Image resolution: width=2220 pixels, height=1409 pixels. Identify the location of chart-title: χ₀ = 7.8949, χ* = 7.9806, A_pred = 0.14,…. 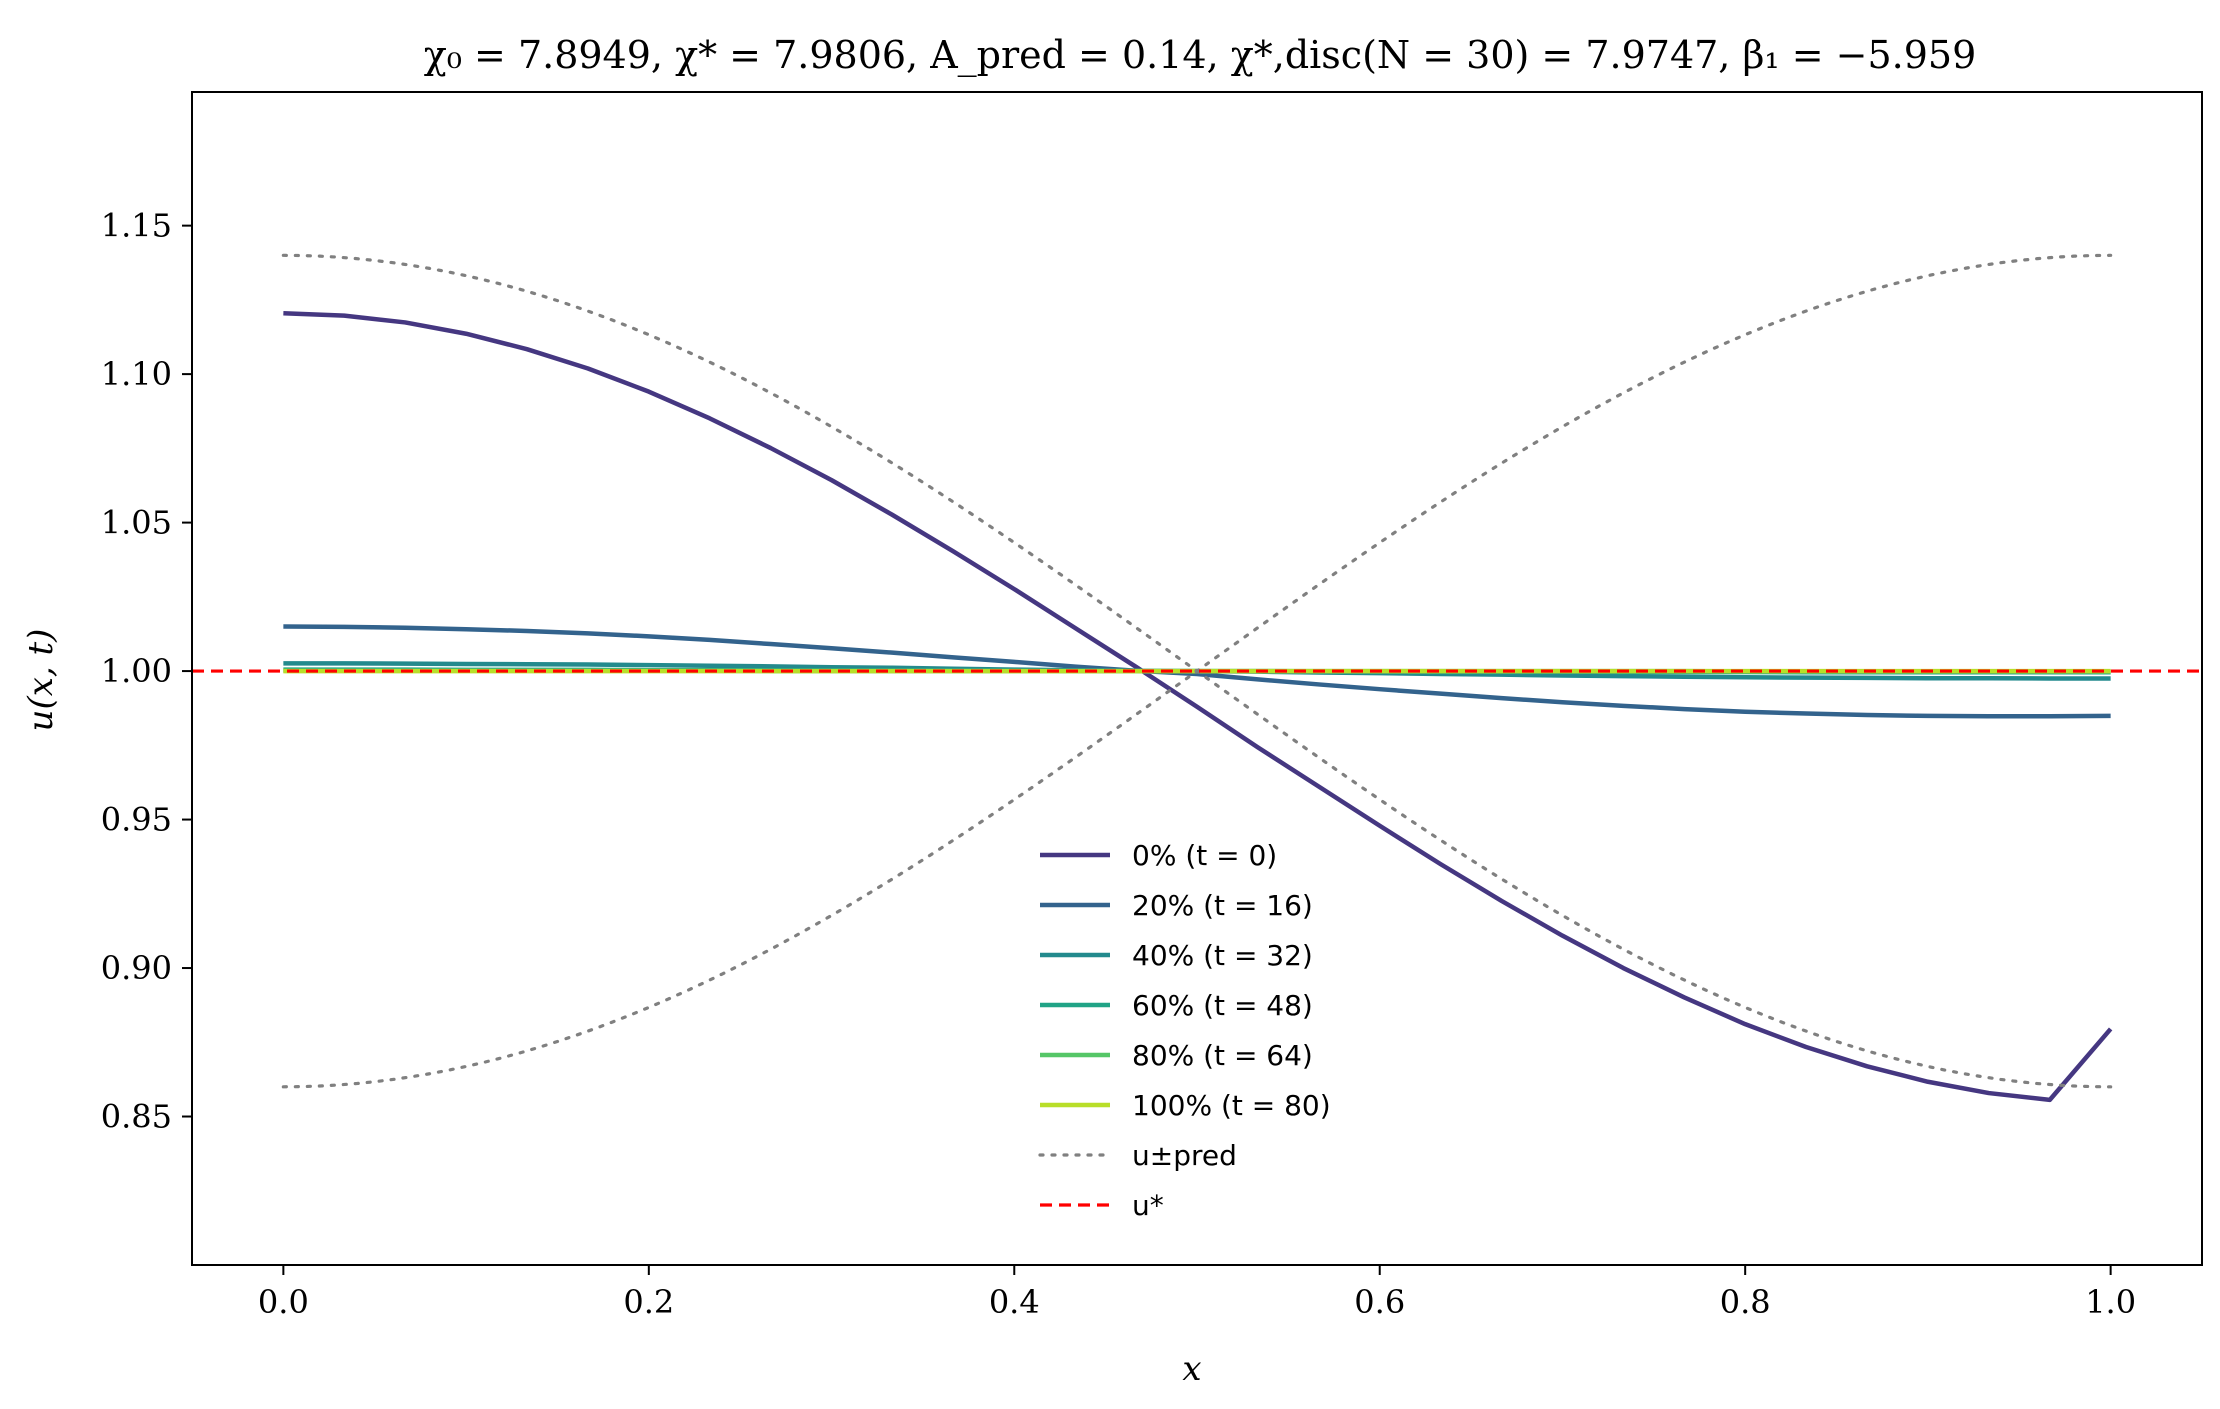
(1200, 55).